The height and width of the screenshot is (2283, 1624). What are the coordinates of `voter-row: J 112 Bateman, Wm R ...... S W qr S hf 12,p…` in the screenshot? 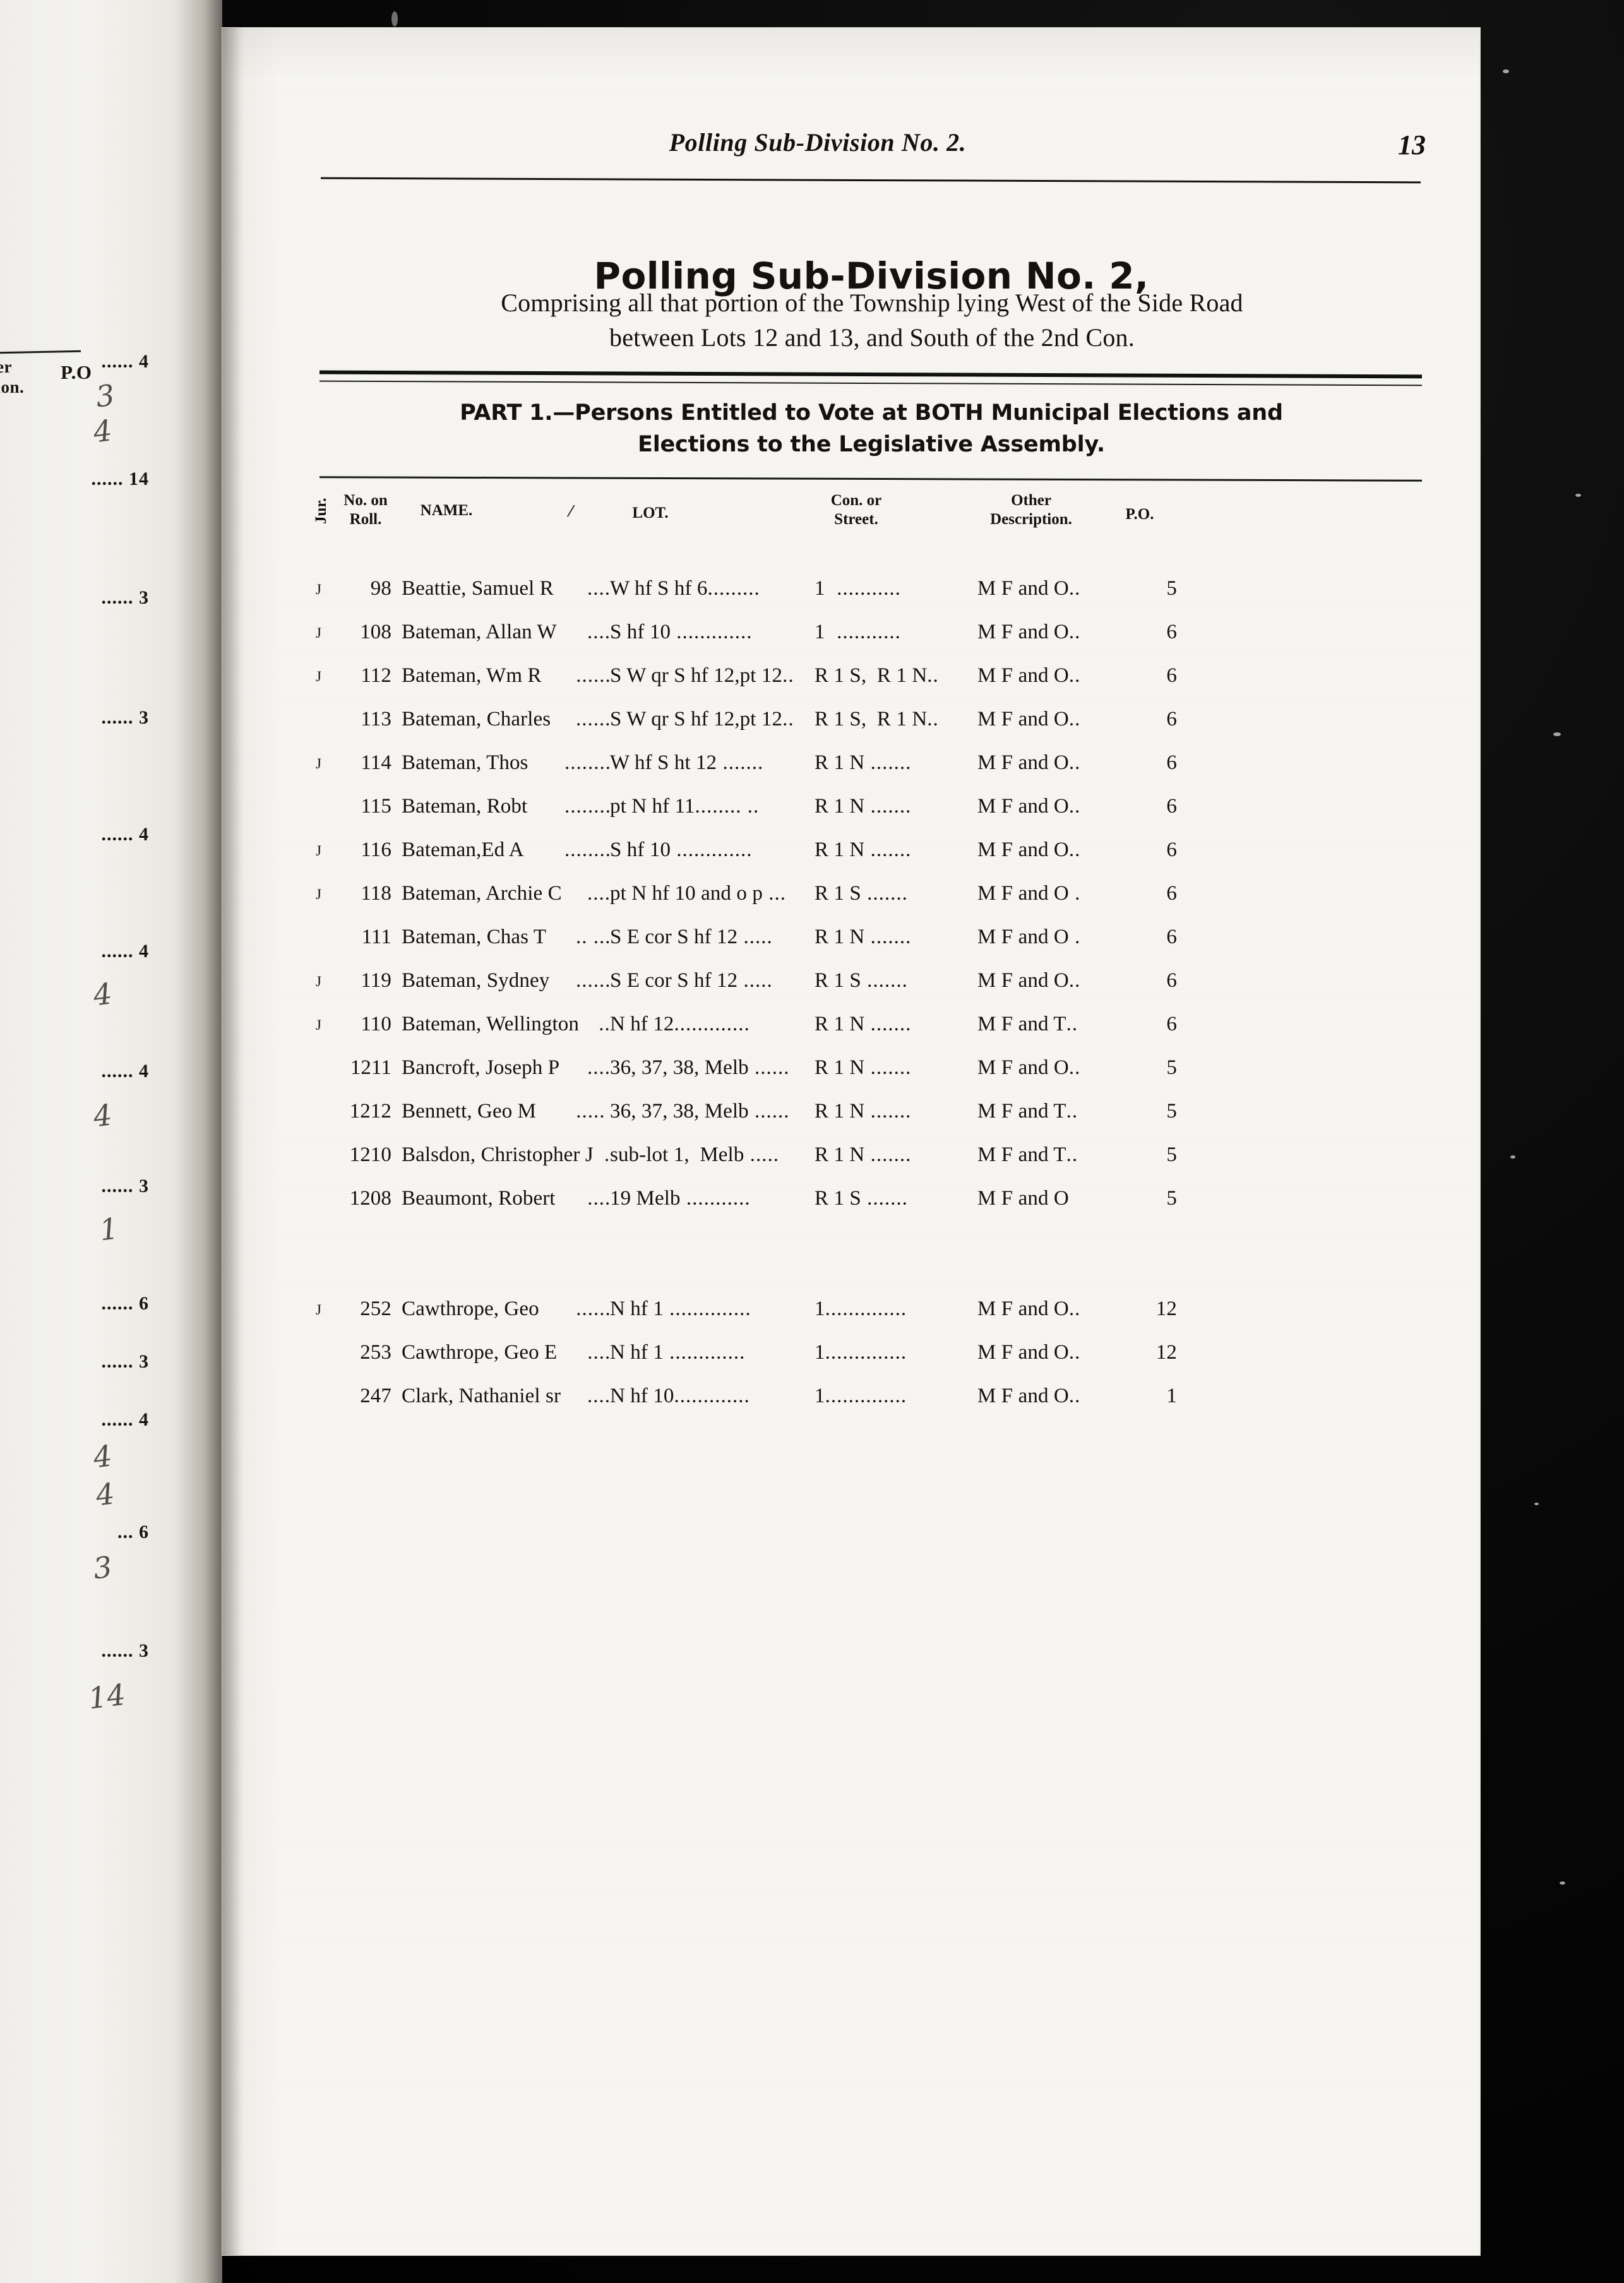 It's located at (872, 686).